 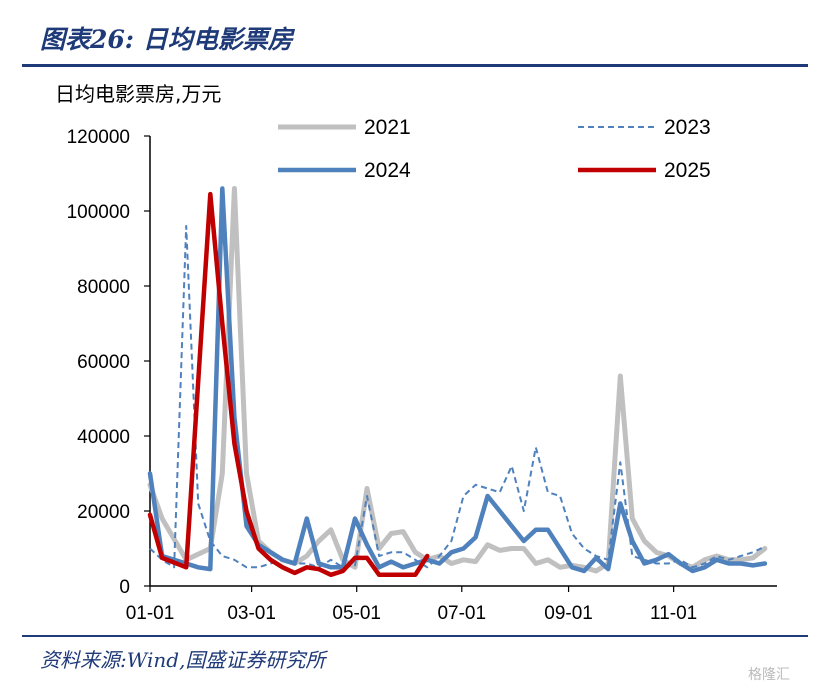 What do you see at coordinates (415, 65) in the screenshot?
I see `title-rule` at bounding box center [415, 65].